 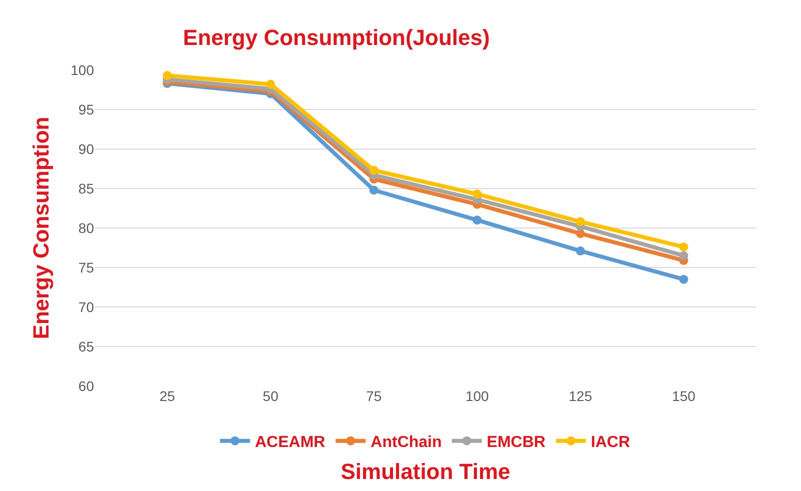 I want to click on y-tick-label: 90, so click(x=86, y=148).